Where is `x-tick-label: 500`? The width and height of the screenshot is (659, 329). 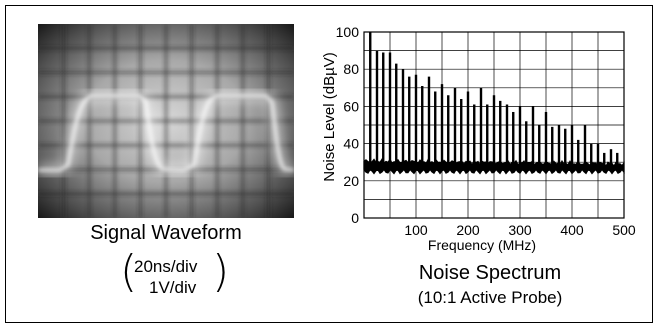 x-tick-label: 500 is located at coordinates (624, 230).